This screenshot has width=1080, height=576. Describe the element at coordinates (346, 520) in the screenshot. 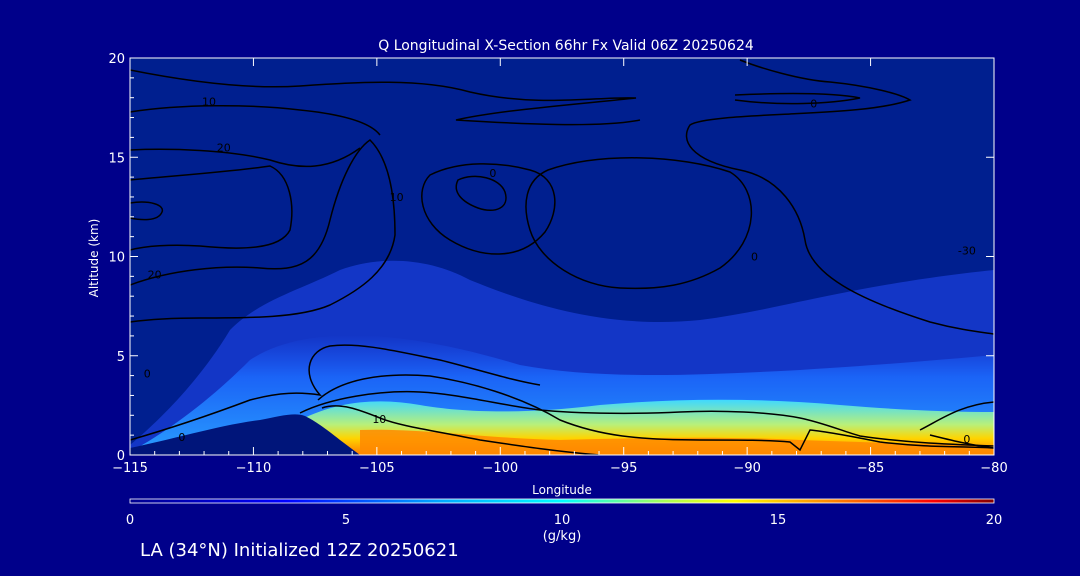

I see `colorbar-tick-label: 5` at that location.